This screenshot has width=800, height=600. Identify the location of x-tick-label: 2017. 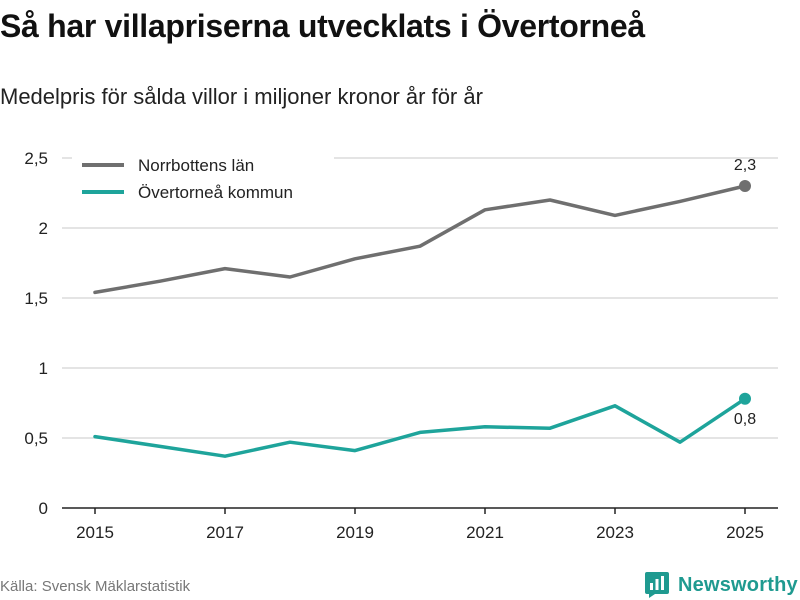
(225, 532).